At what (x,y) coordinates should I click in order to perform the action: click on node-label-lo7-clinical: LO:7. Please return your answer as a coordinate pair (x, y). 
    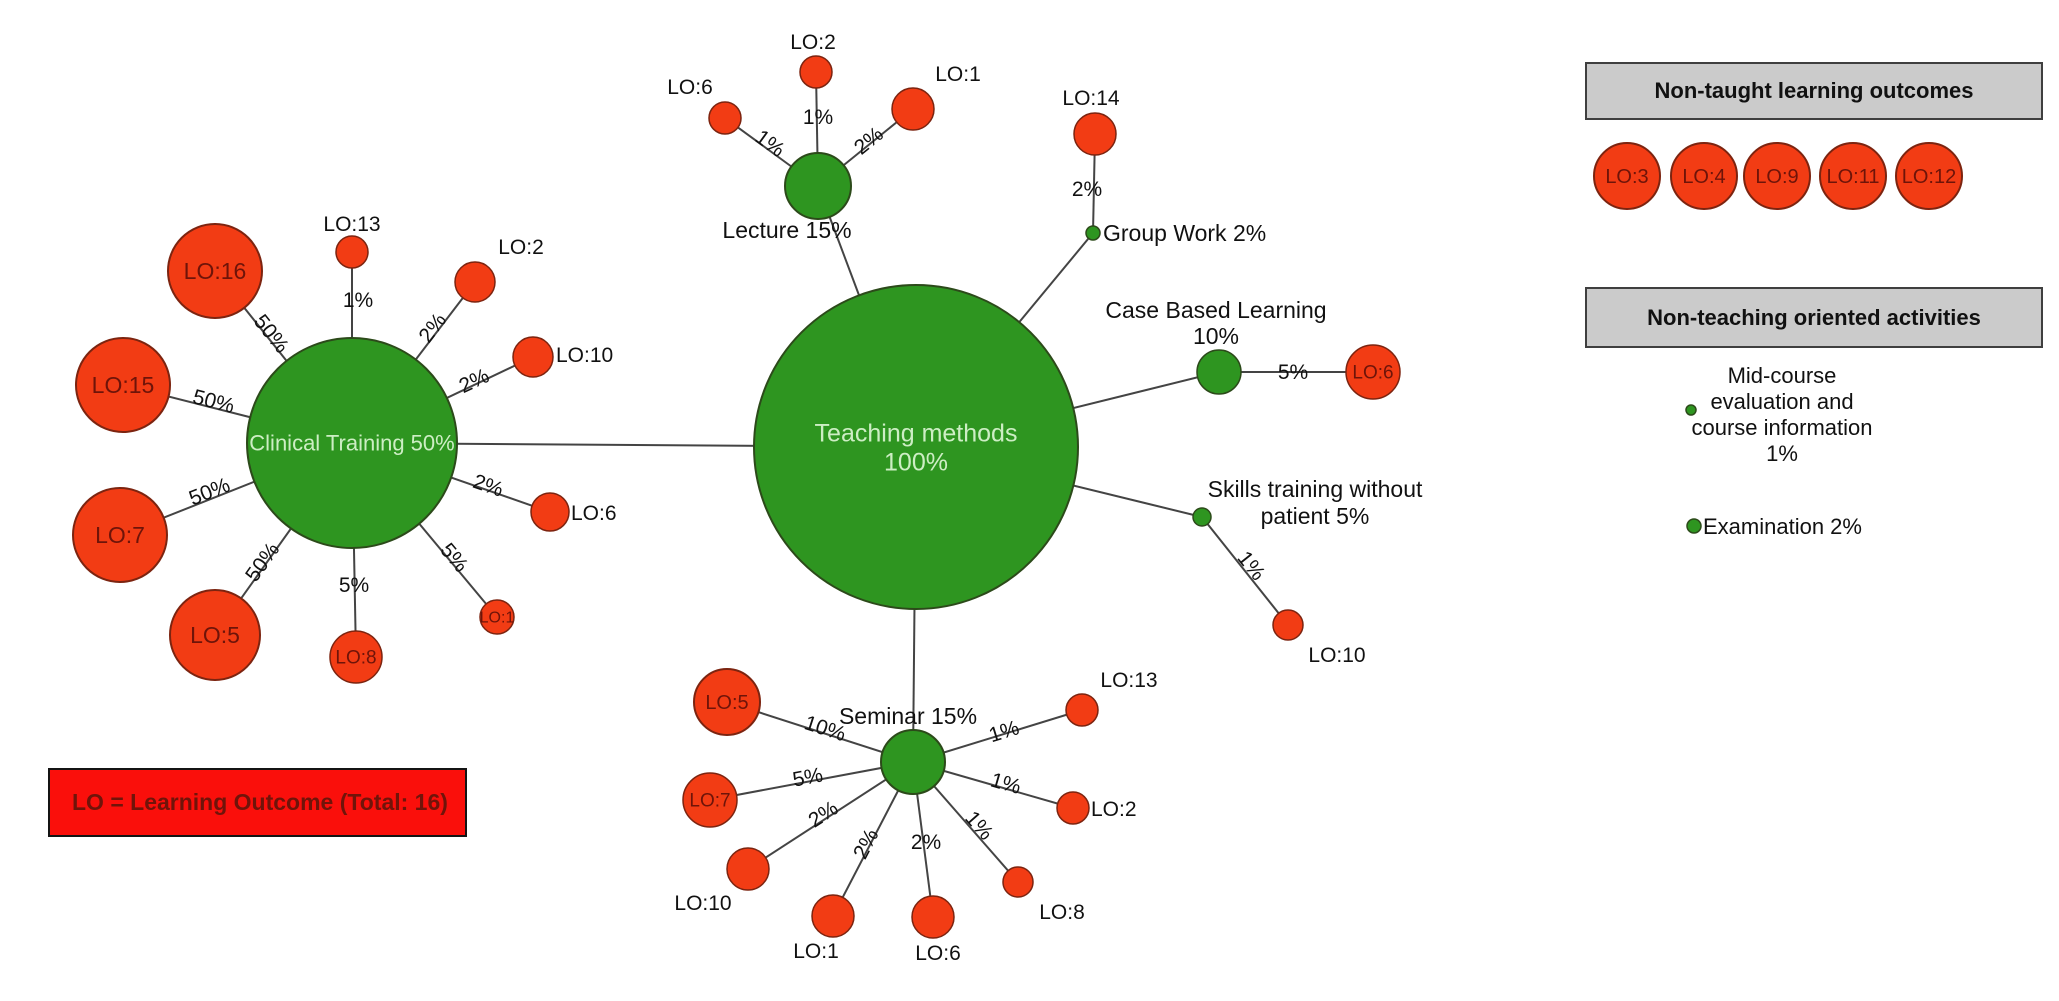
    Looking at the image, I should click on (120, 535).